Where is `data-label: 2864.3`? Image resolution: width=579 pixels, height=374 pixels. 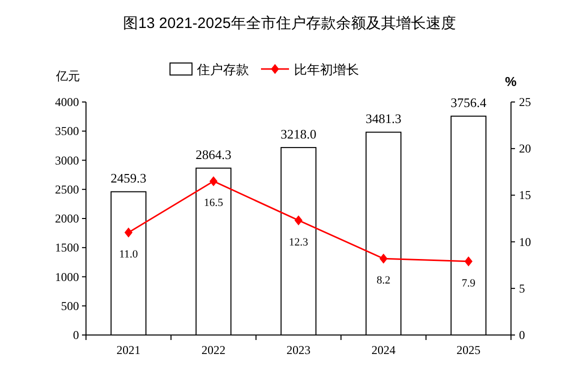 data-label: 2864.3 is located at coordinates (214, 154).